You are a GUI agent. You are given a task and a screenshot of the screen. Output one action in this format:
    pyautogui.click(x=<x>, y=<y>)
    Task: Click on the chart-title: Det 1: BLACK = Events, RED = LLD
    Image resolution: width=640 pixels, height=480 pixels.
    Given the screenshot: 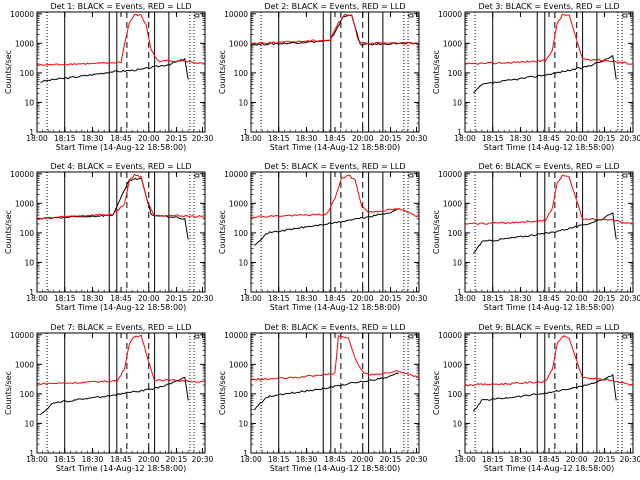 What is the action you would take?
    pyautogui.click(x=121, y=6)
    